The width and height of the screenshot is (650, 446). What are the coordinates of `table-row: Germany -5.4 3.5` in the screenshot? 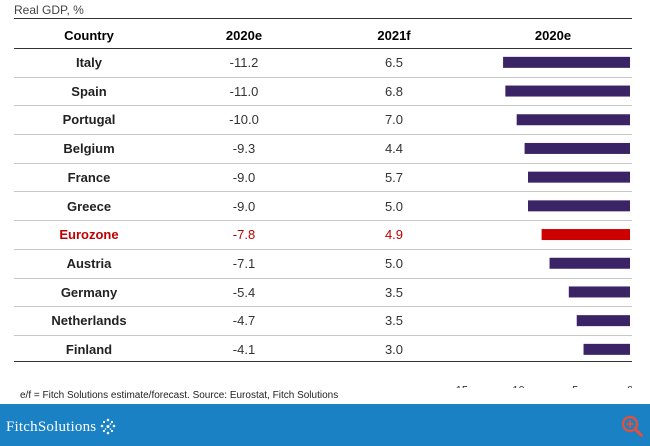 It's located at (323, 293).